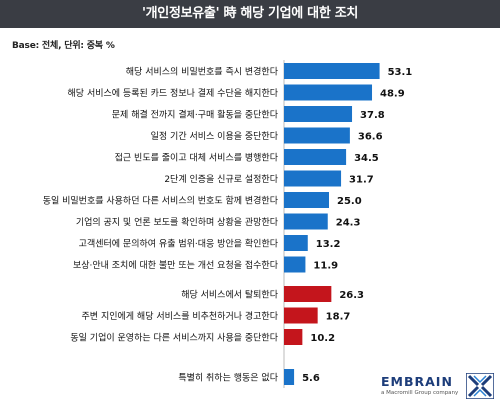 The height and width of the screenshot is (405, 500). Describe the element at coordinates (366, 158) in the screenshot. I see `data-label: 34.5` at that location.